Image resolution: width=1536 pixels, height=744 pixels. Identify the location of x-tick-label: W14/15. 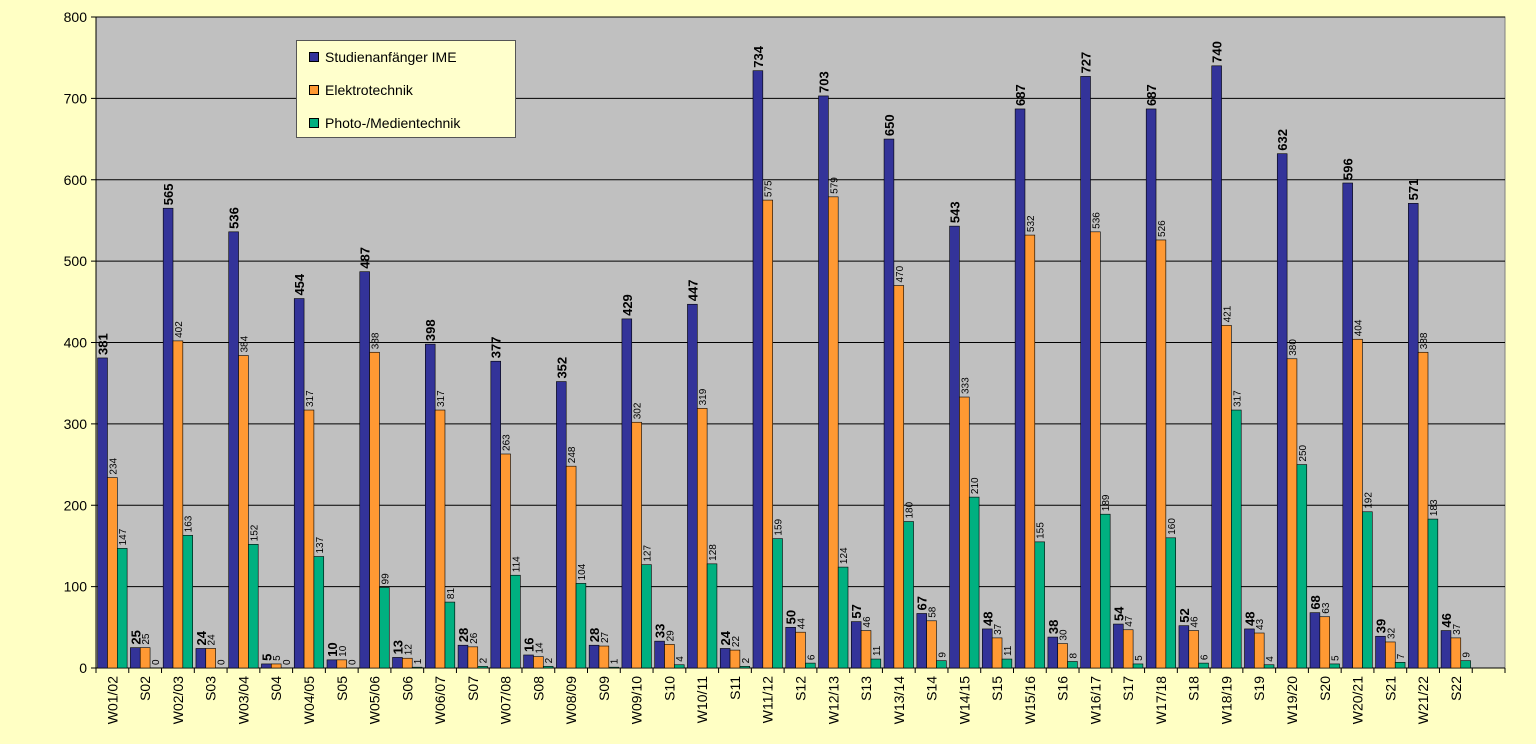
(964, 700).